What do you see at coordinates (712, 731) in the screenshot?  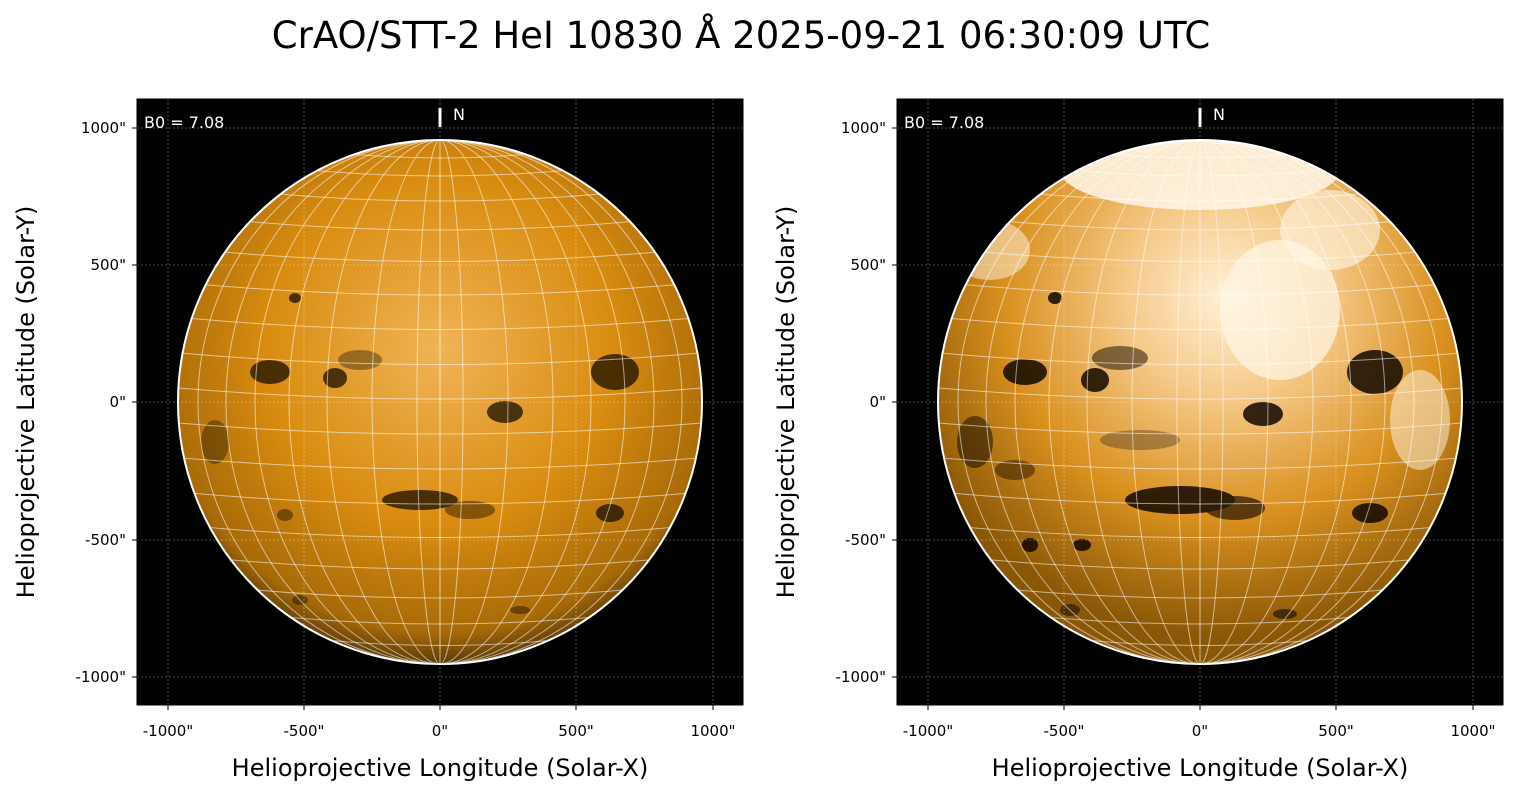 I see `left-xtick-label: 1000"` at bounding box center [712, 731].